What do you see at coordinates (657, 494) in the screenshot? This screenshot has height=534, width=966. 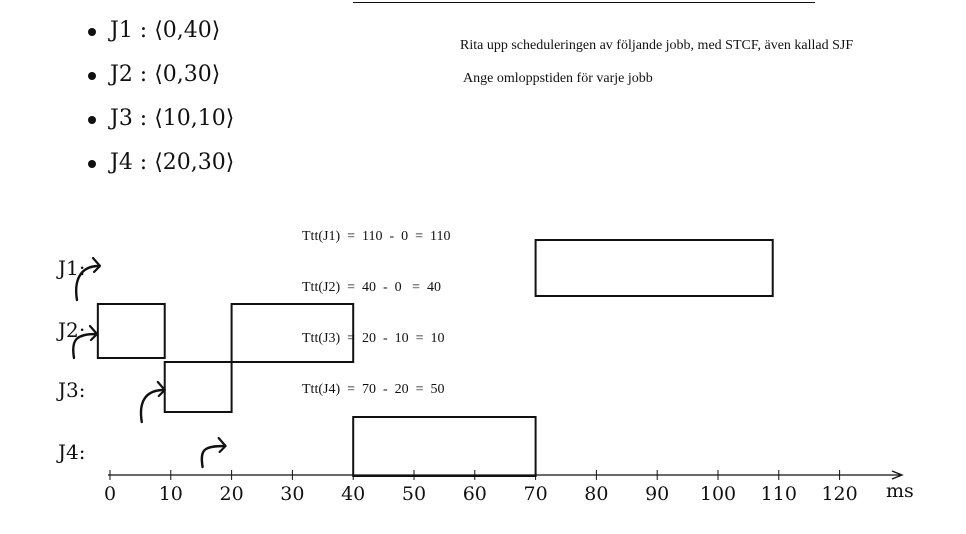 I see `axis-tick-label: 90` at bounding box center [657, 494].